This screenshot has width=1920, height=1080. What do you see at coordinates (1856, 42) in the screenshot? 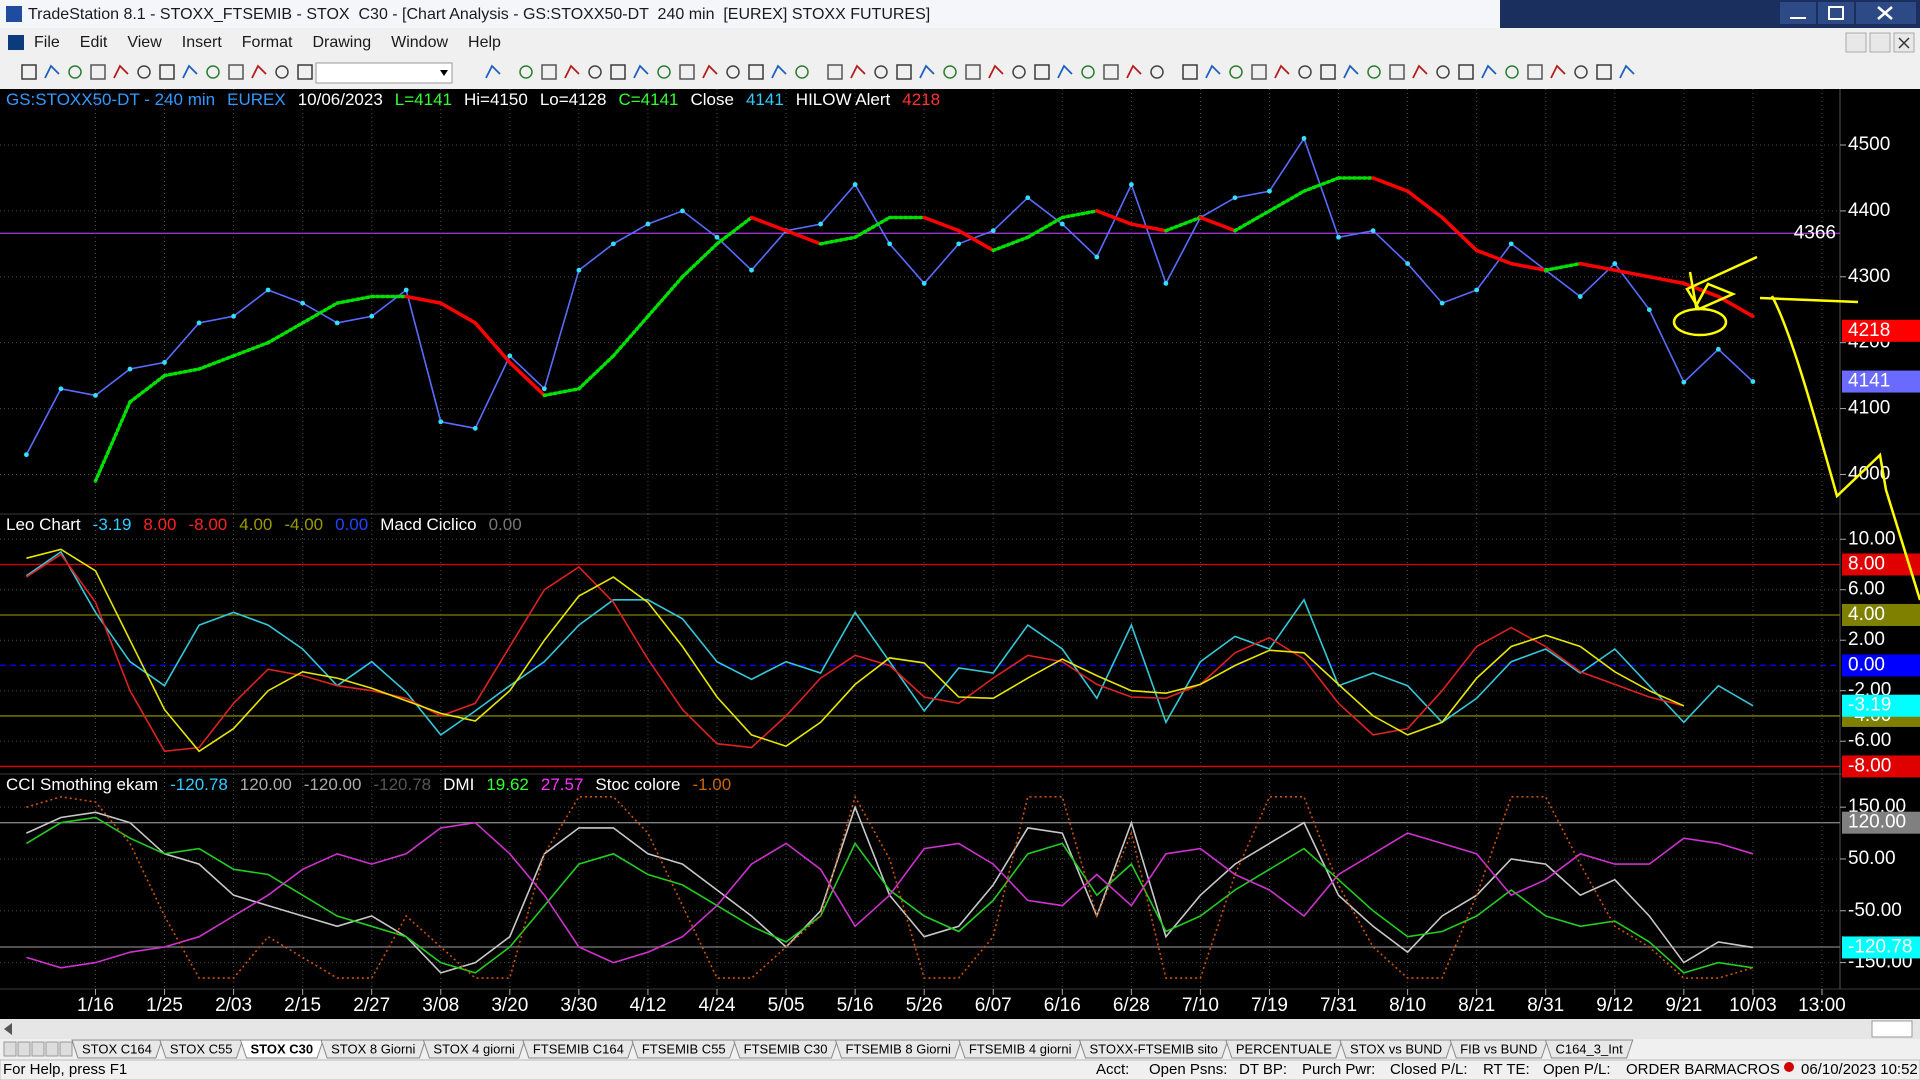
I see `mdi-minimize` at bounding box center [1856, 42].